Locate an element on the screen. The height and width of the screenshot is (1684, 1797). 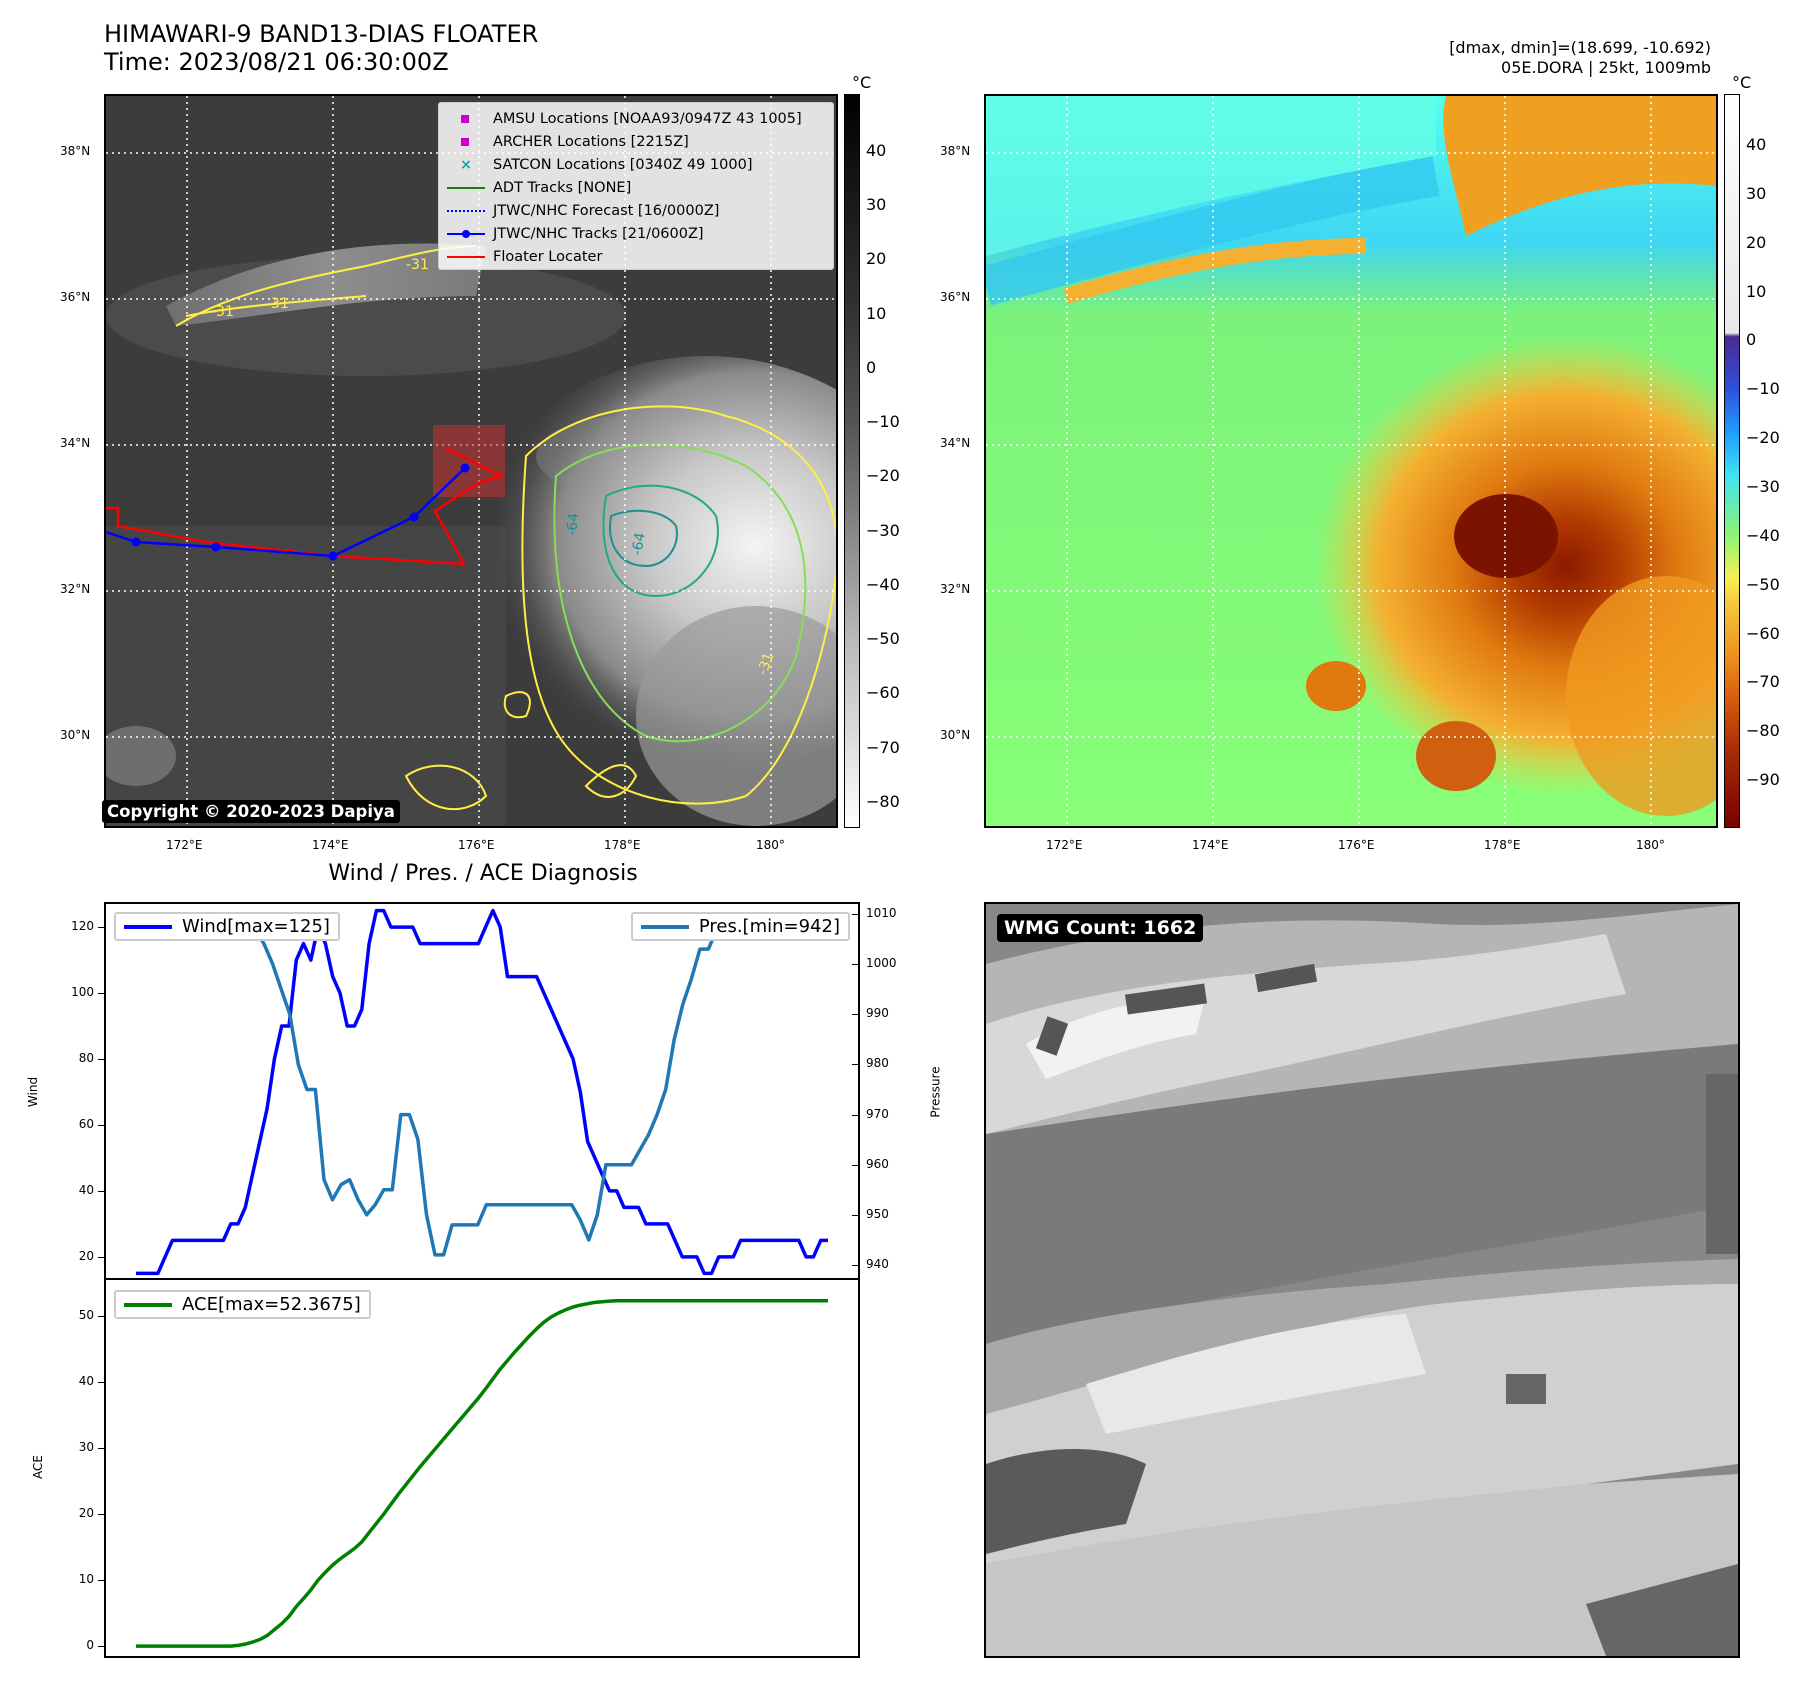
color-colorbar is located at coordinates (1732, 461).